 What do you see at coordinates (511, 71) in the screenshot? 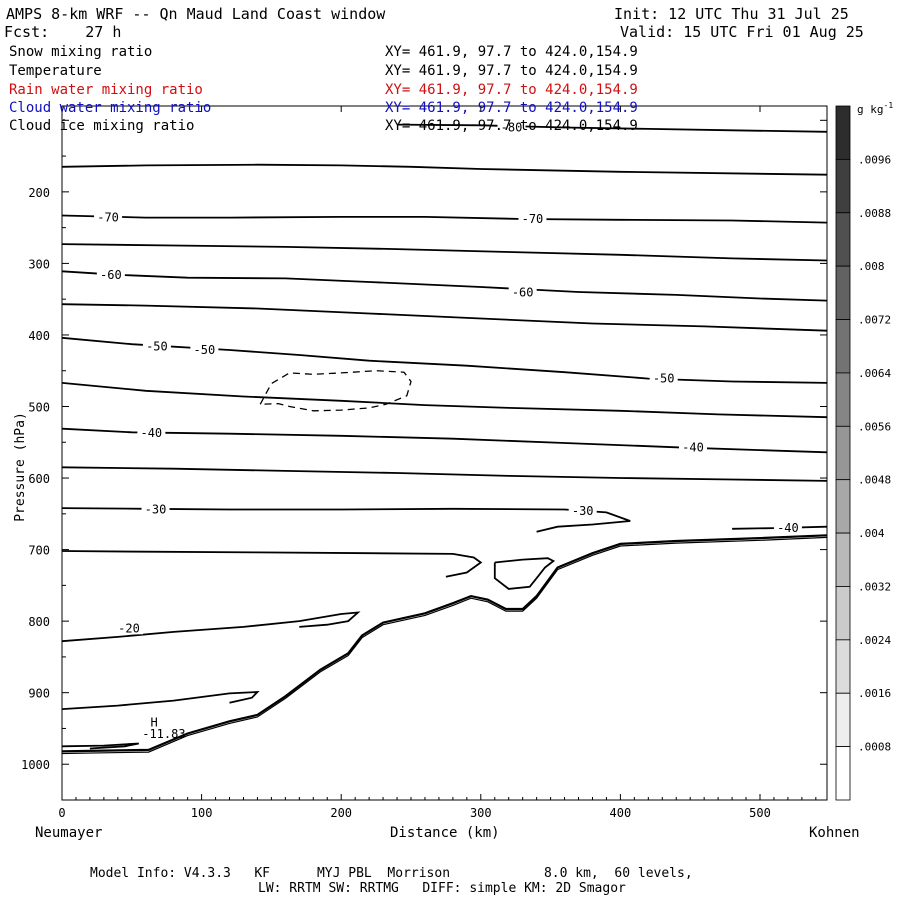
I see `field-xy-temperature: XY= 461.9, 97.7 to 424.0,154.9` at bounding box center [511, 71].